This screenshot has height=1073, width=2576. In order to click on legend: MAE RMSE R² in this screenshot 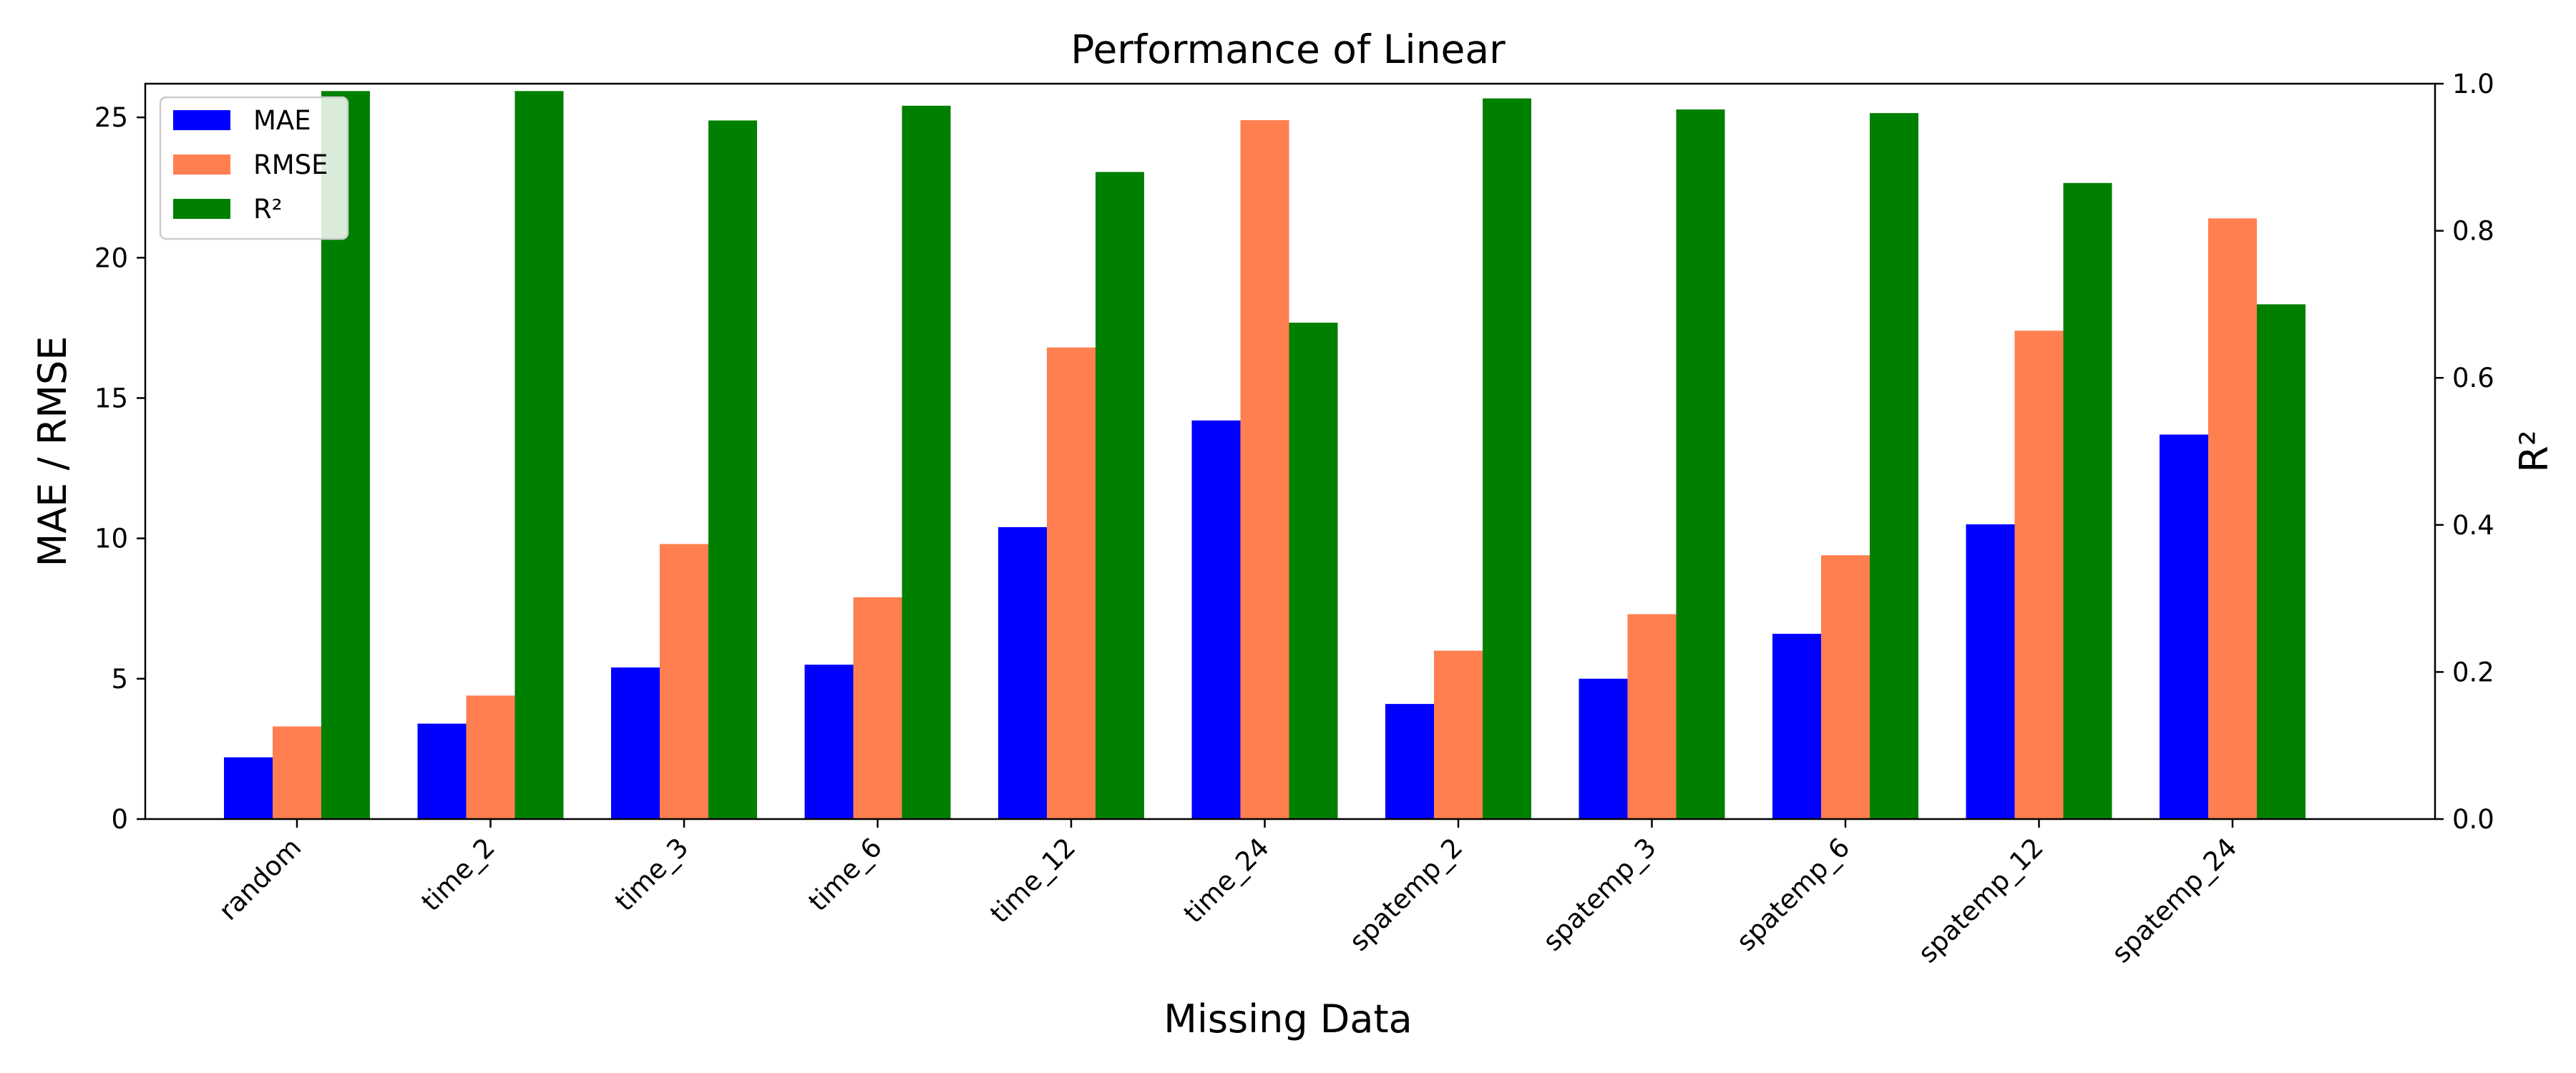, I will do `click(254, 168)`.